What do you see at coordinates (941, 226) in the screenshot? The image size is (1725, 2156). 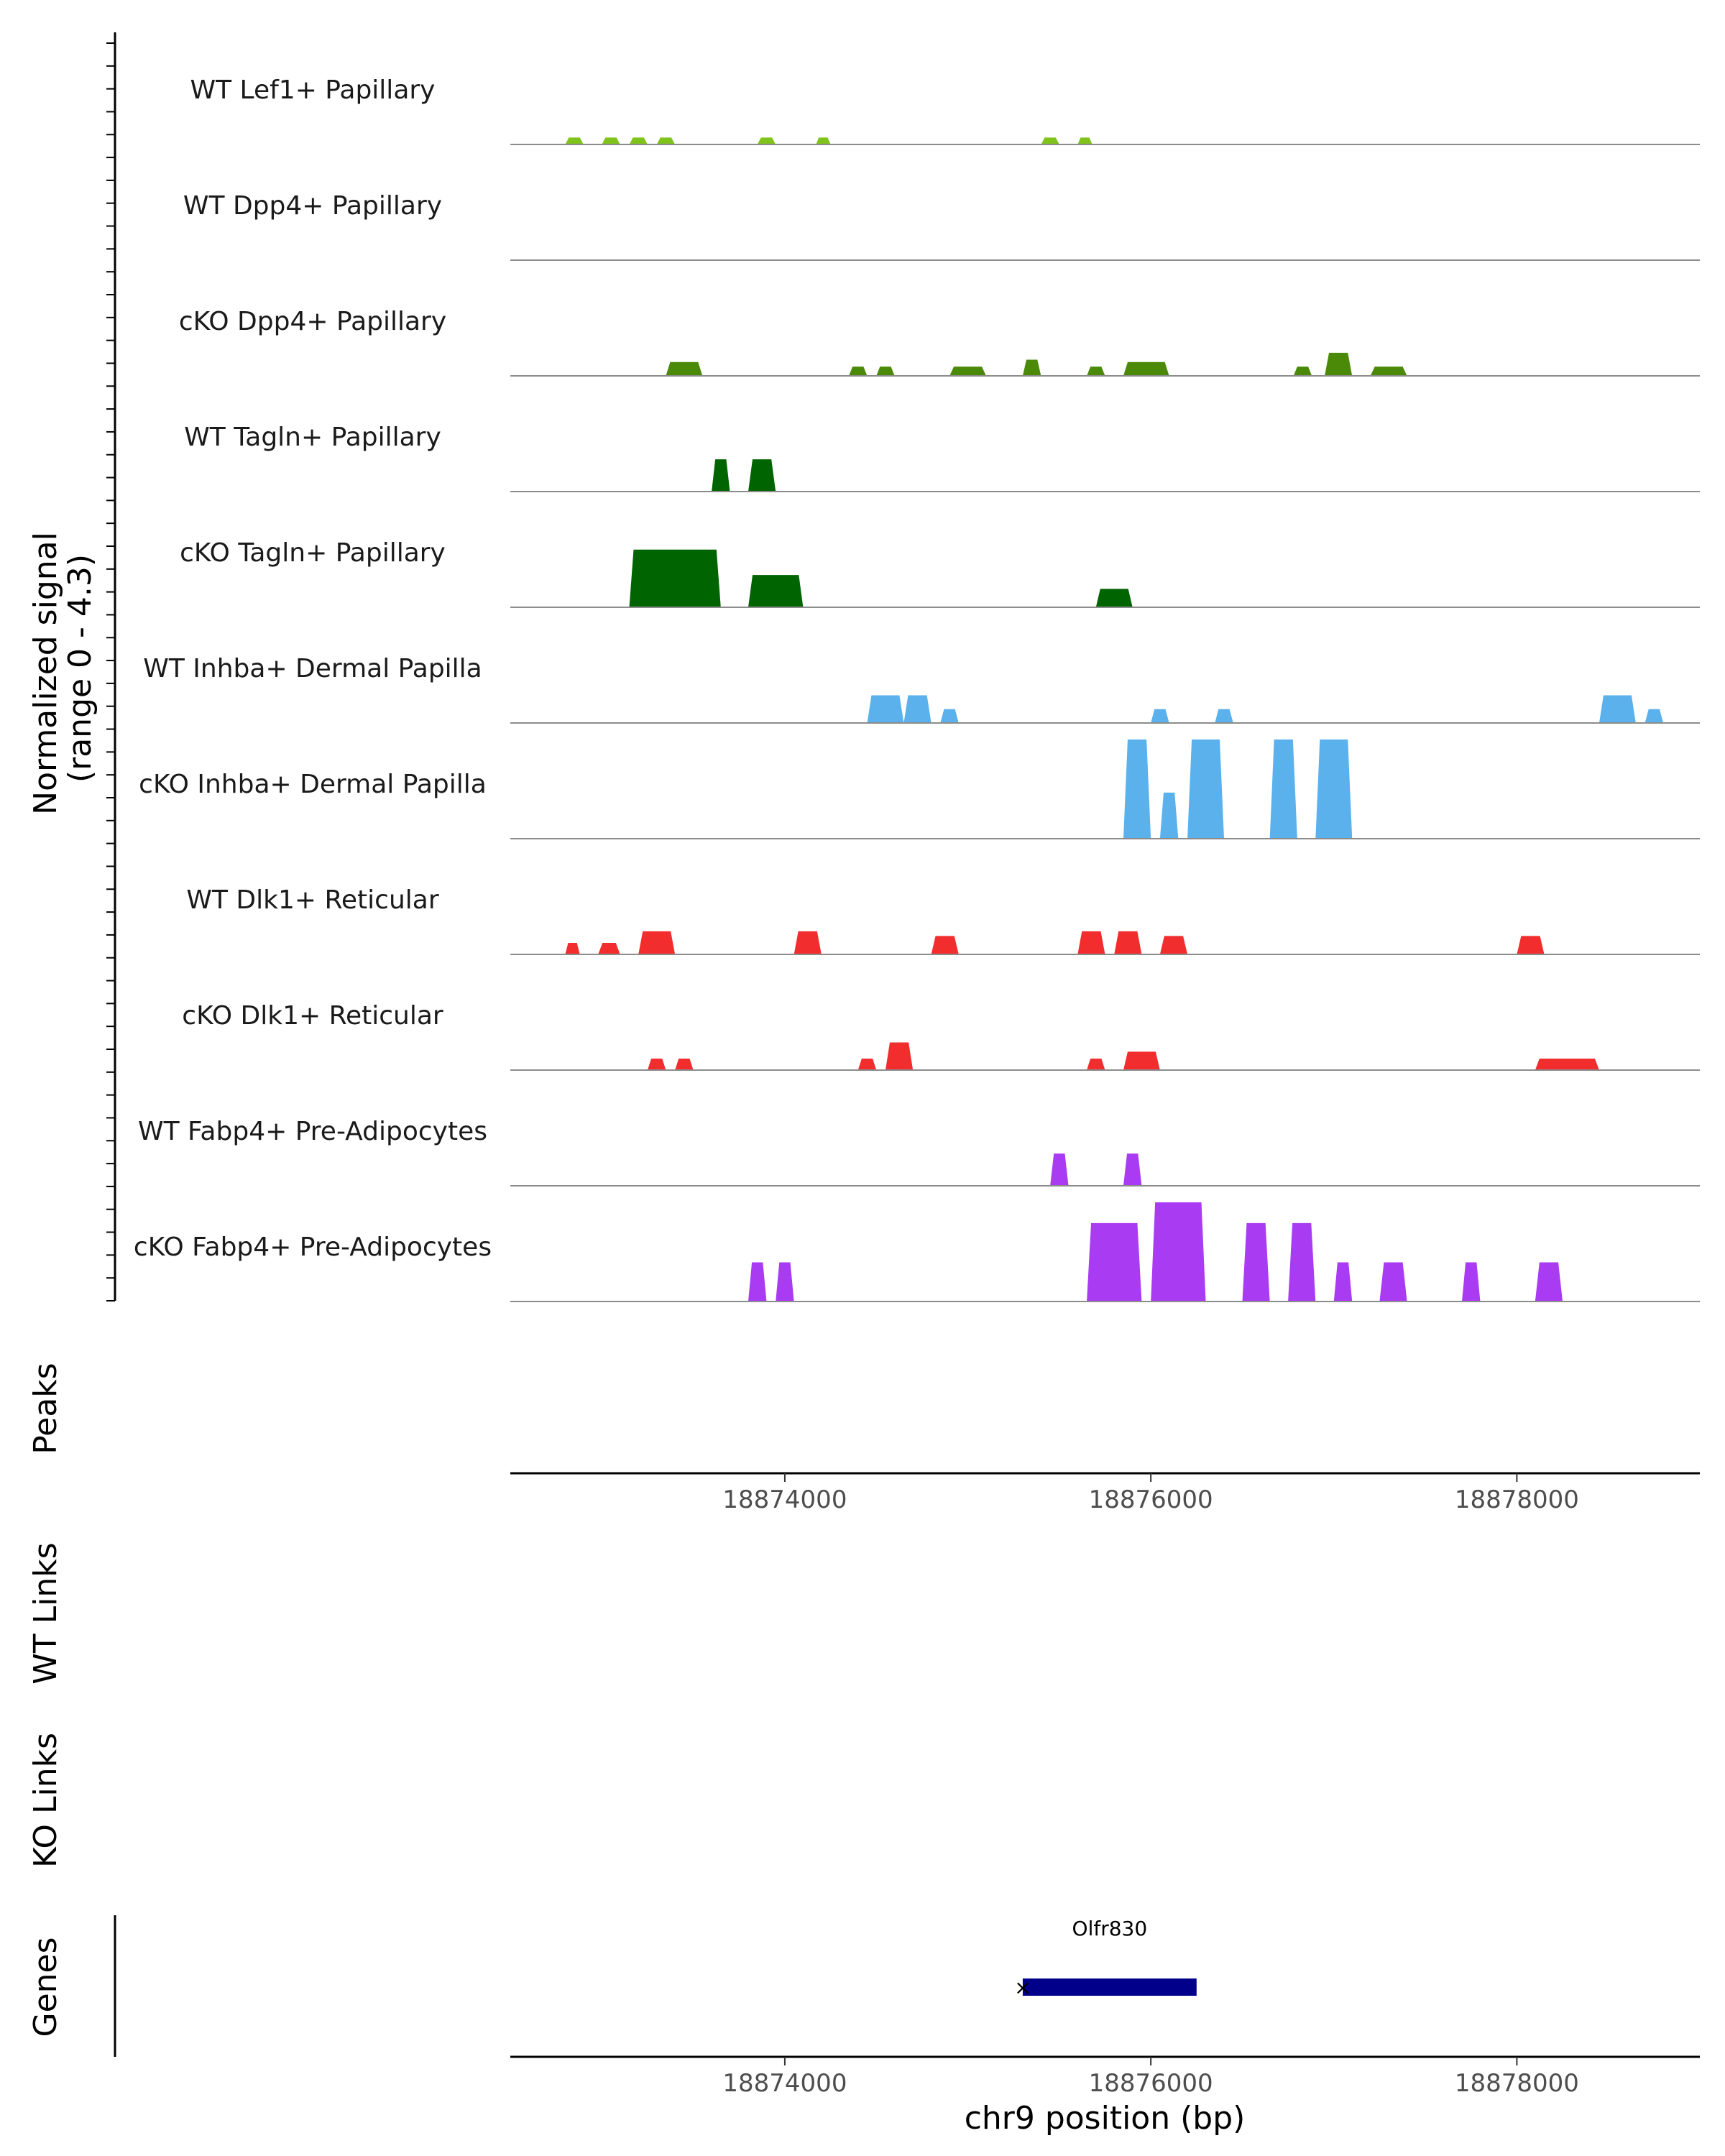 I see `track-1: WT Dpp4+ Papillary` at bounding box center [941, 226].